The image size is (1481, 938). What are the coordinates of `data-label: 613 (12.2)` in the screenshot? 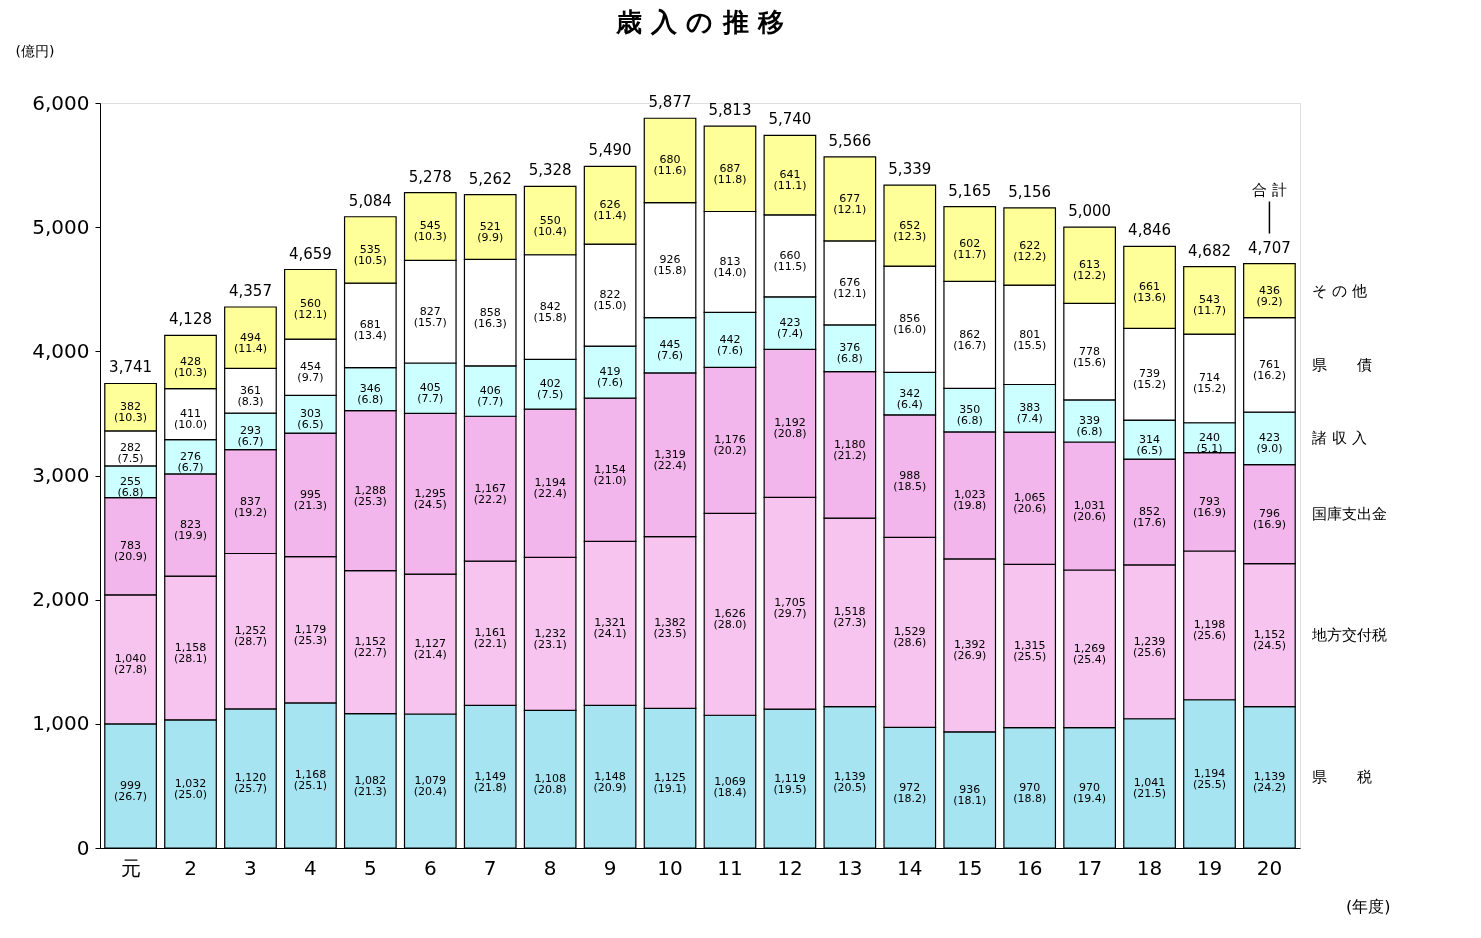 It's located at (1090, 270).